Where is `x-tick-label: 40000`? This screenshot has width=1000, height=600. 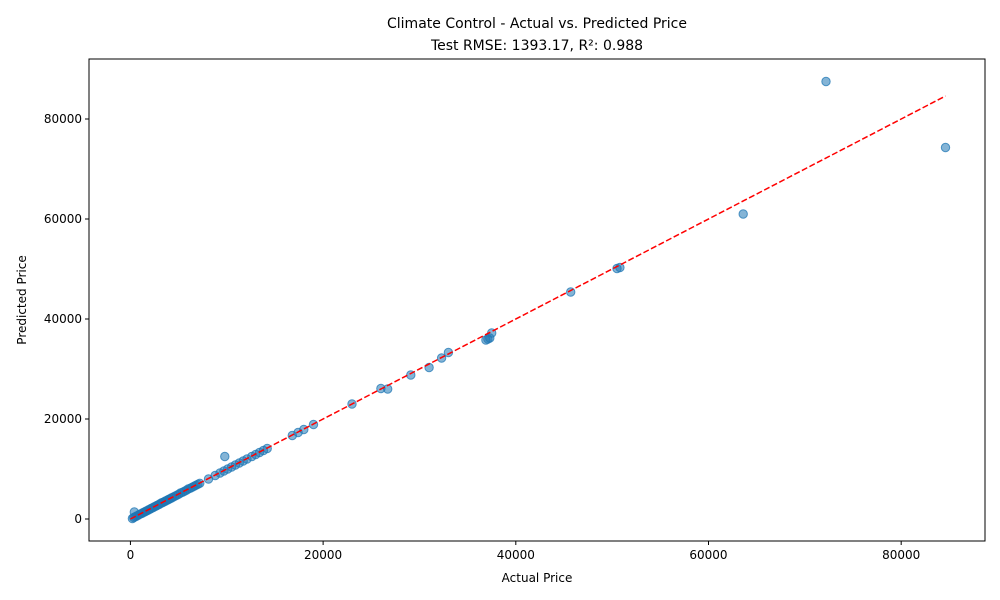
x-tick-label: 40000 is located at coordinates (516, 555).